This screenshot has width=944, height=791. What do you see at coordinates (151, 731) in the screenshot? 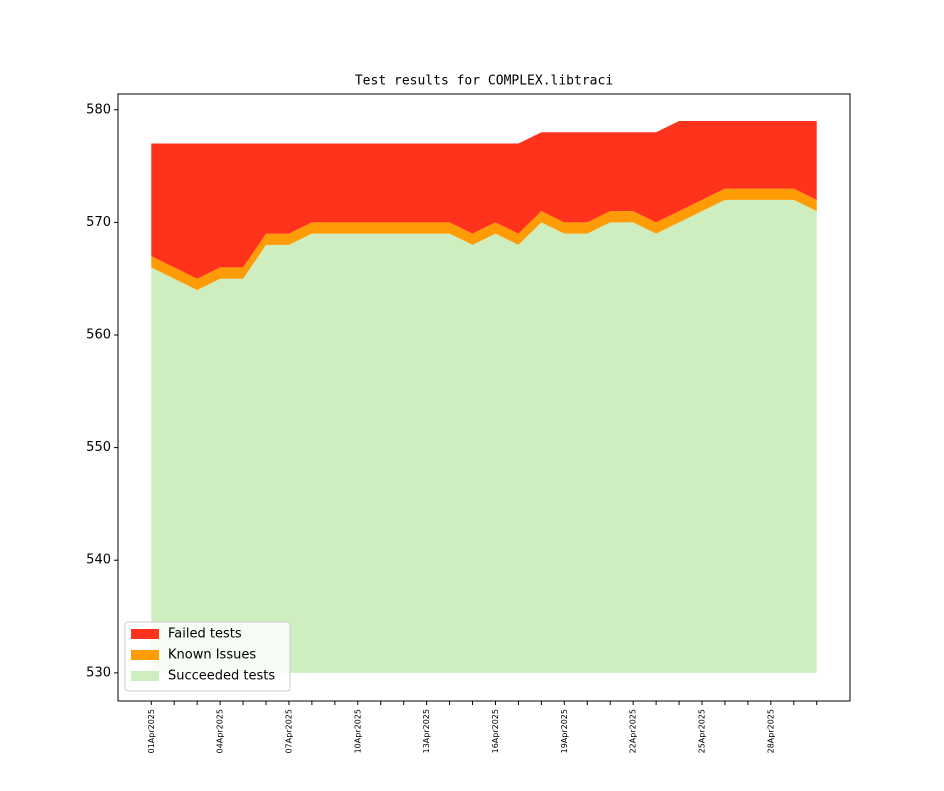
I see `x-tick-label: 01Apr2025` at bounding box center [151, 731].